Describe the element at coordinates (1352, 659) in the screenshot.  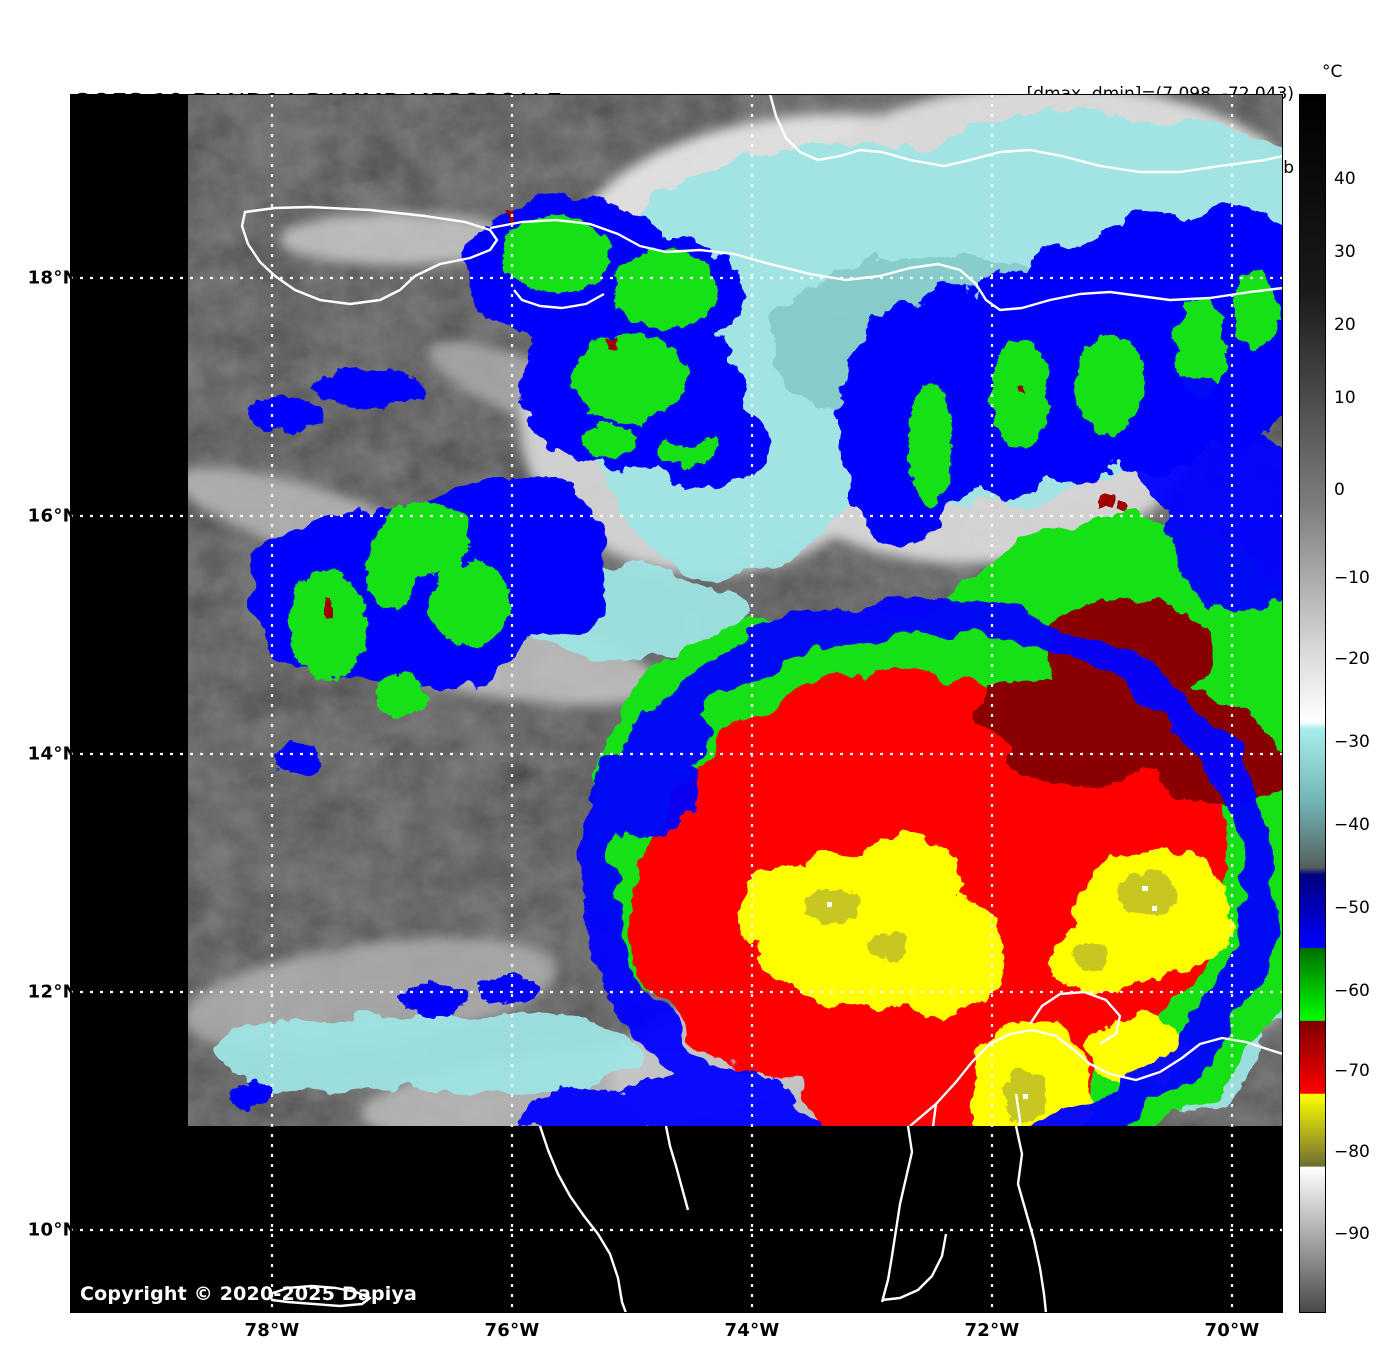
I see `cbtick-m20: −20` at that location.